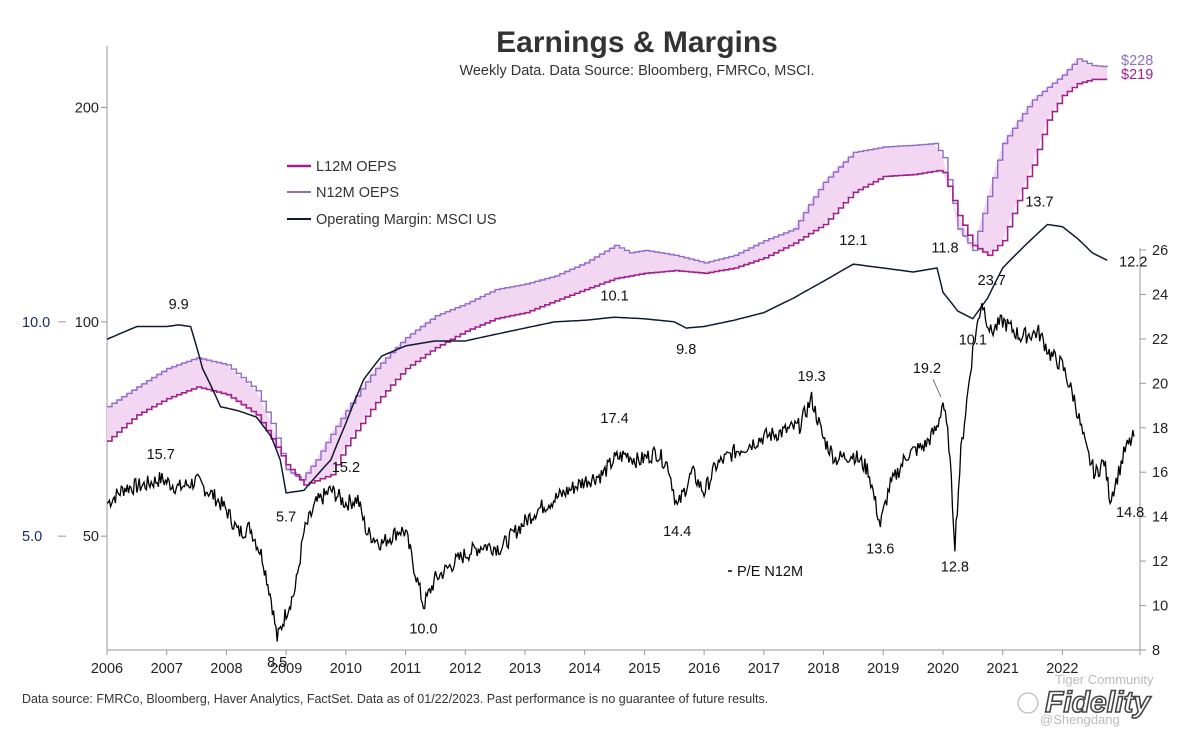 This screenshot has width=1200, height=745. I want to click on x-tick-label: 2017, so click(764, 669).